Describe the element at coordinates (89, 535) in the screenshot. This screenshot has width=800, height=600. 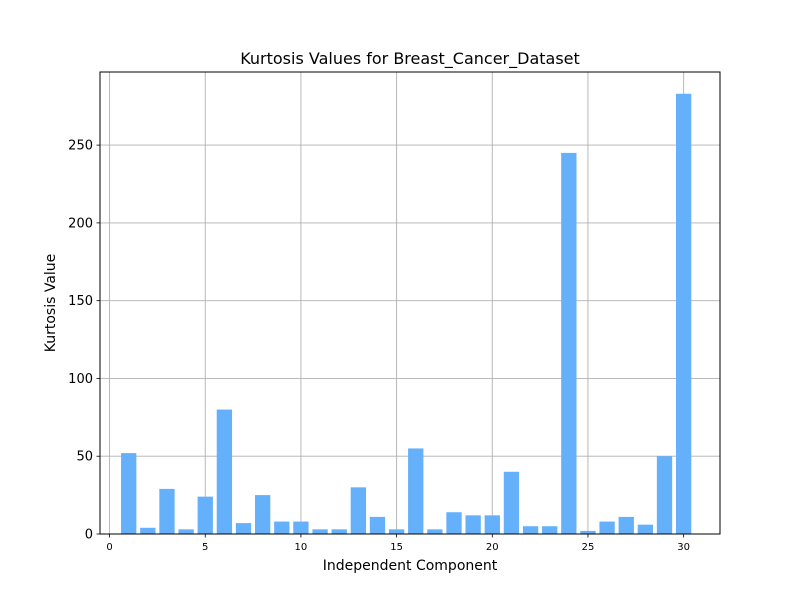
I see `y-tick-label: 0` at that location.